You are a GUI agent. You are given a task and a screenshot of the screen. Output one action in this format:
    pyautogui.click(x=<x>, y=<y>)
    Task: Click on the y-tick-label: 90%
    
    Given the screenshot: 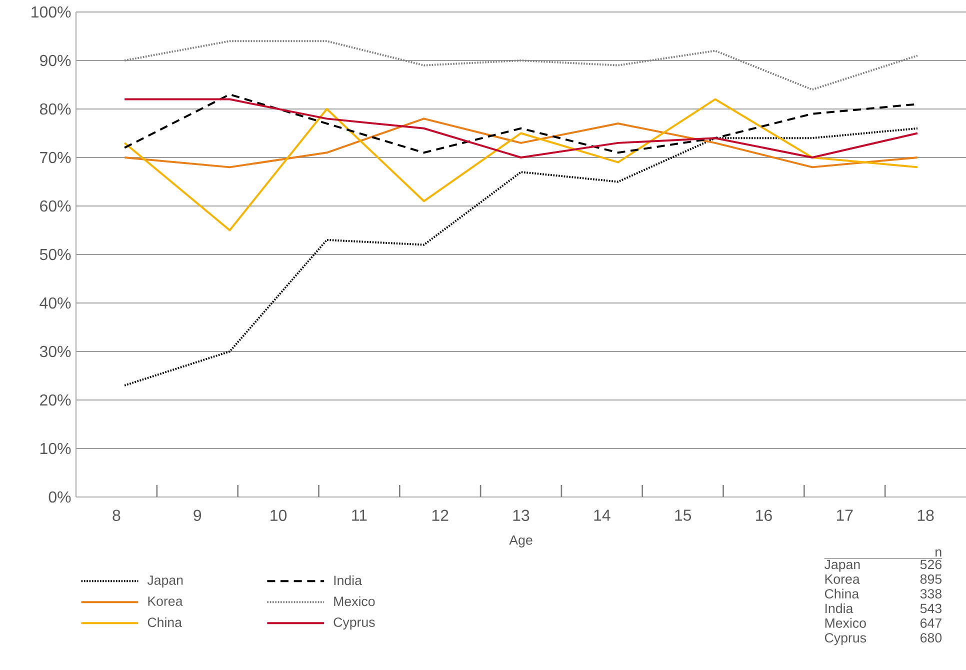 What is the action you would take?
    pyautogui.click(x=55, y=60)
    